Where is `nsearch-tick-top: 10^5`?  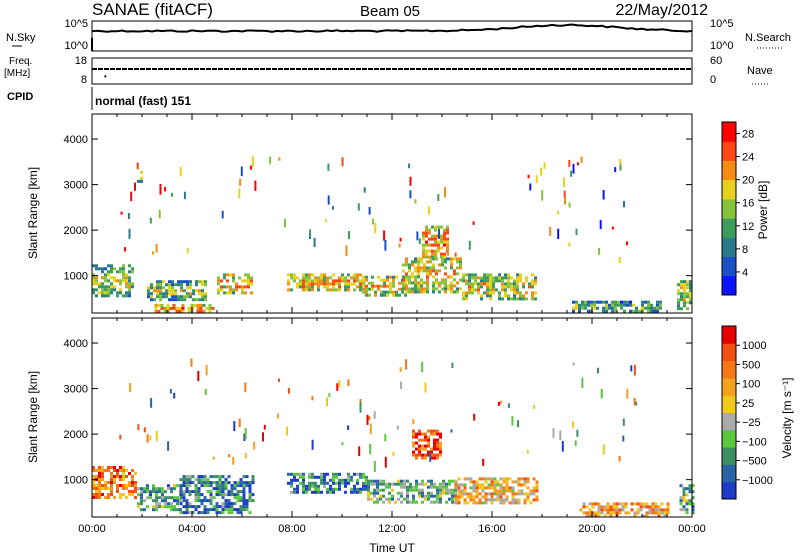
nsearch-tick-top: 10^5 is located at coordinates (722, 24).